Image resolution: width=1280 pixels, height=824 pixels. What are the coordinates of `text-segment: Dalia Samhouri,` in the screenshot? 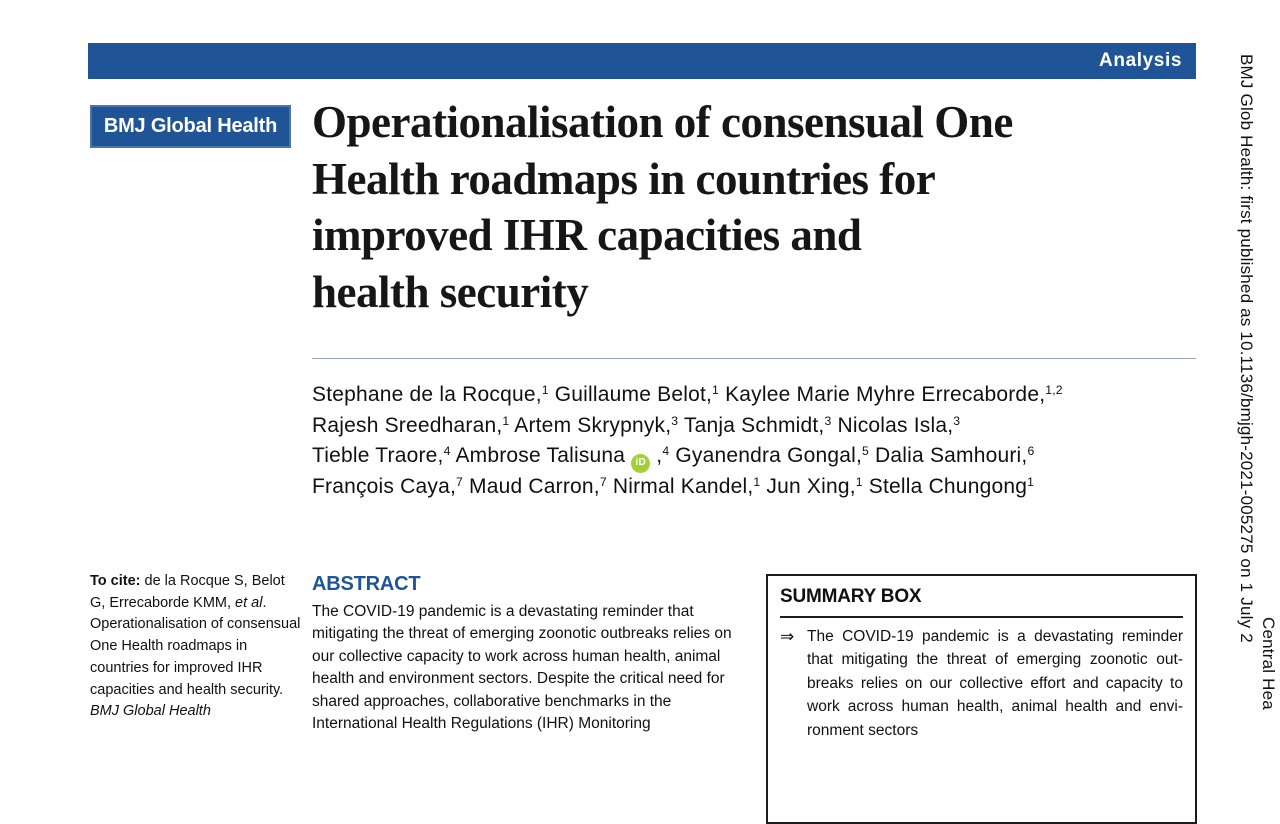 It's located at (948, 455).